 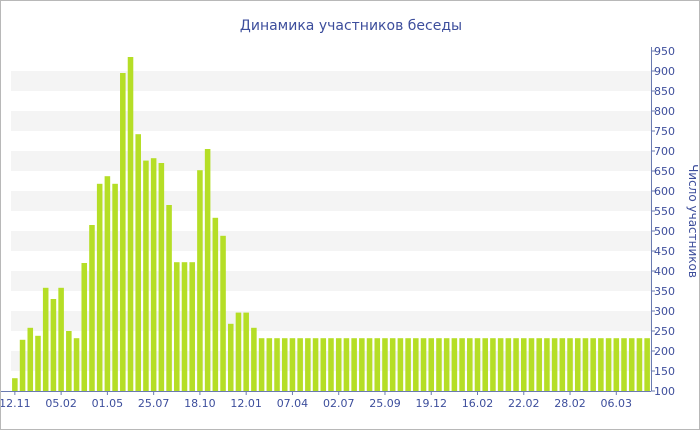 What do you see at coordinates (351, 26) in the screenshot?
I see `chart-title: Динамика участников беседы` at bounding box center [351, 26].